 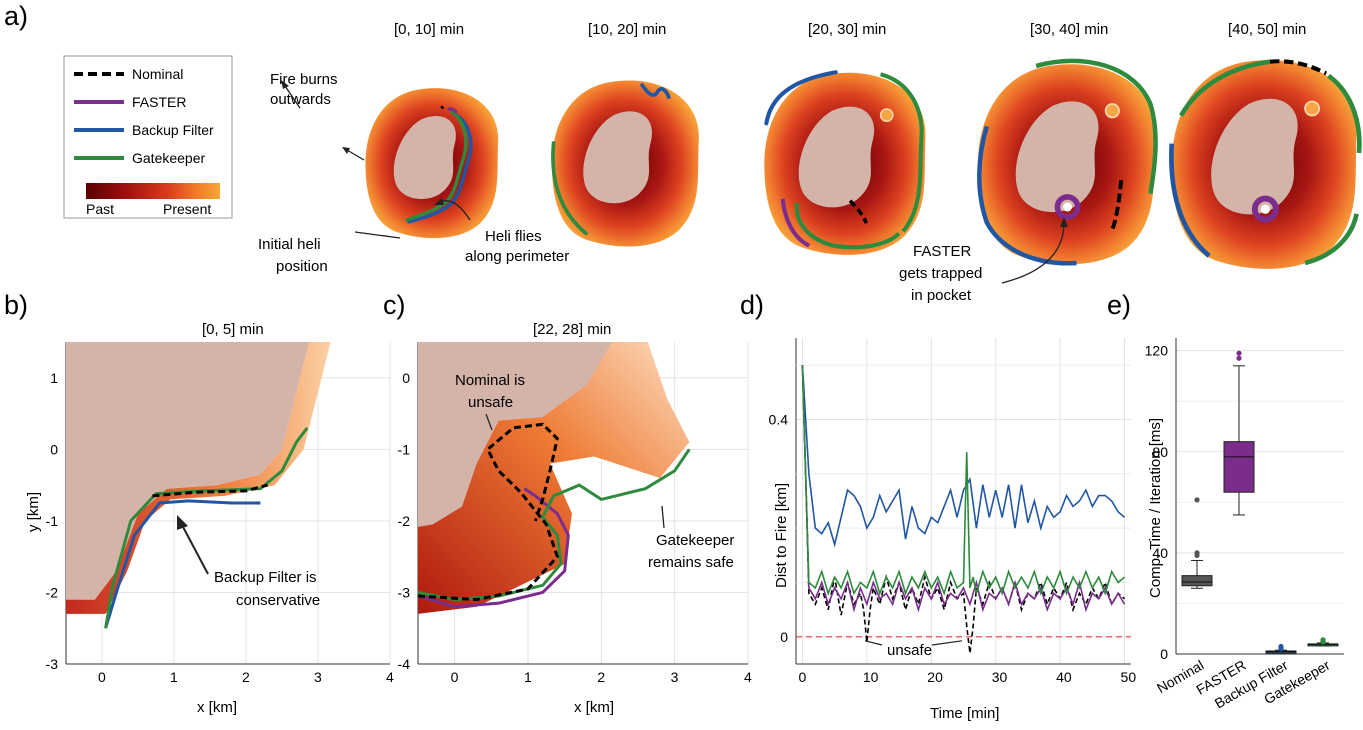 I want to click on panel-c-ytick-label: -1, so click(x=404, y=449).